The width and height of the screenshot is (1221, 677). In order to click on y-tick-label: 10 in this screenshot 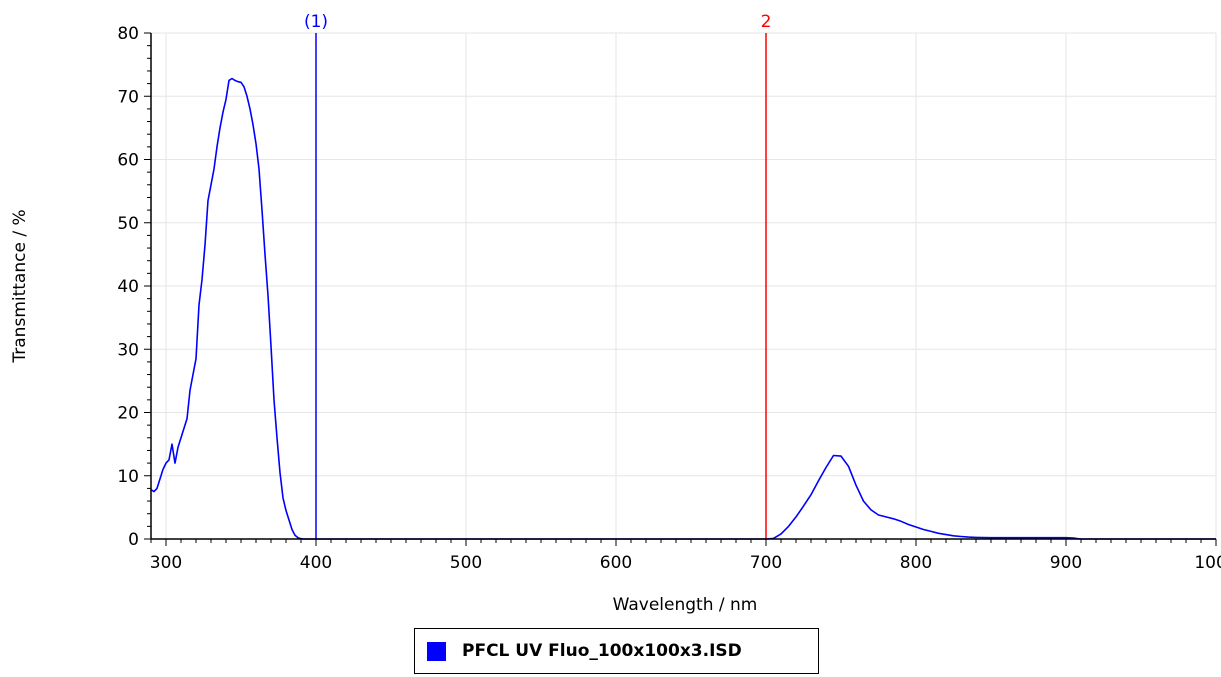, I will do `click(128, 477)`.